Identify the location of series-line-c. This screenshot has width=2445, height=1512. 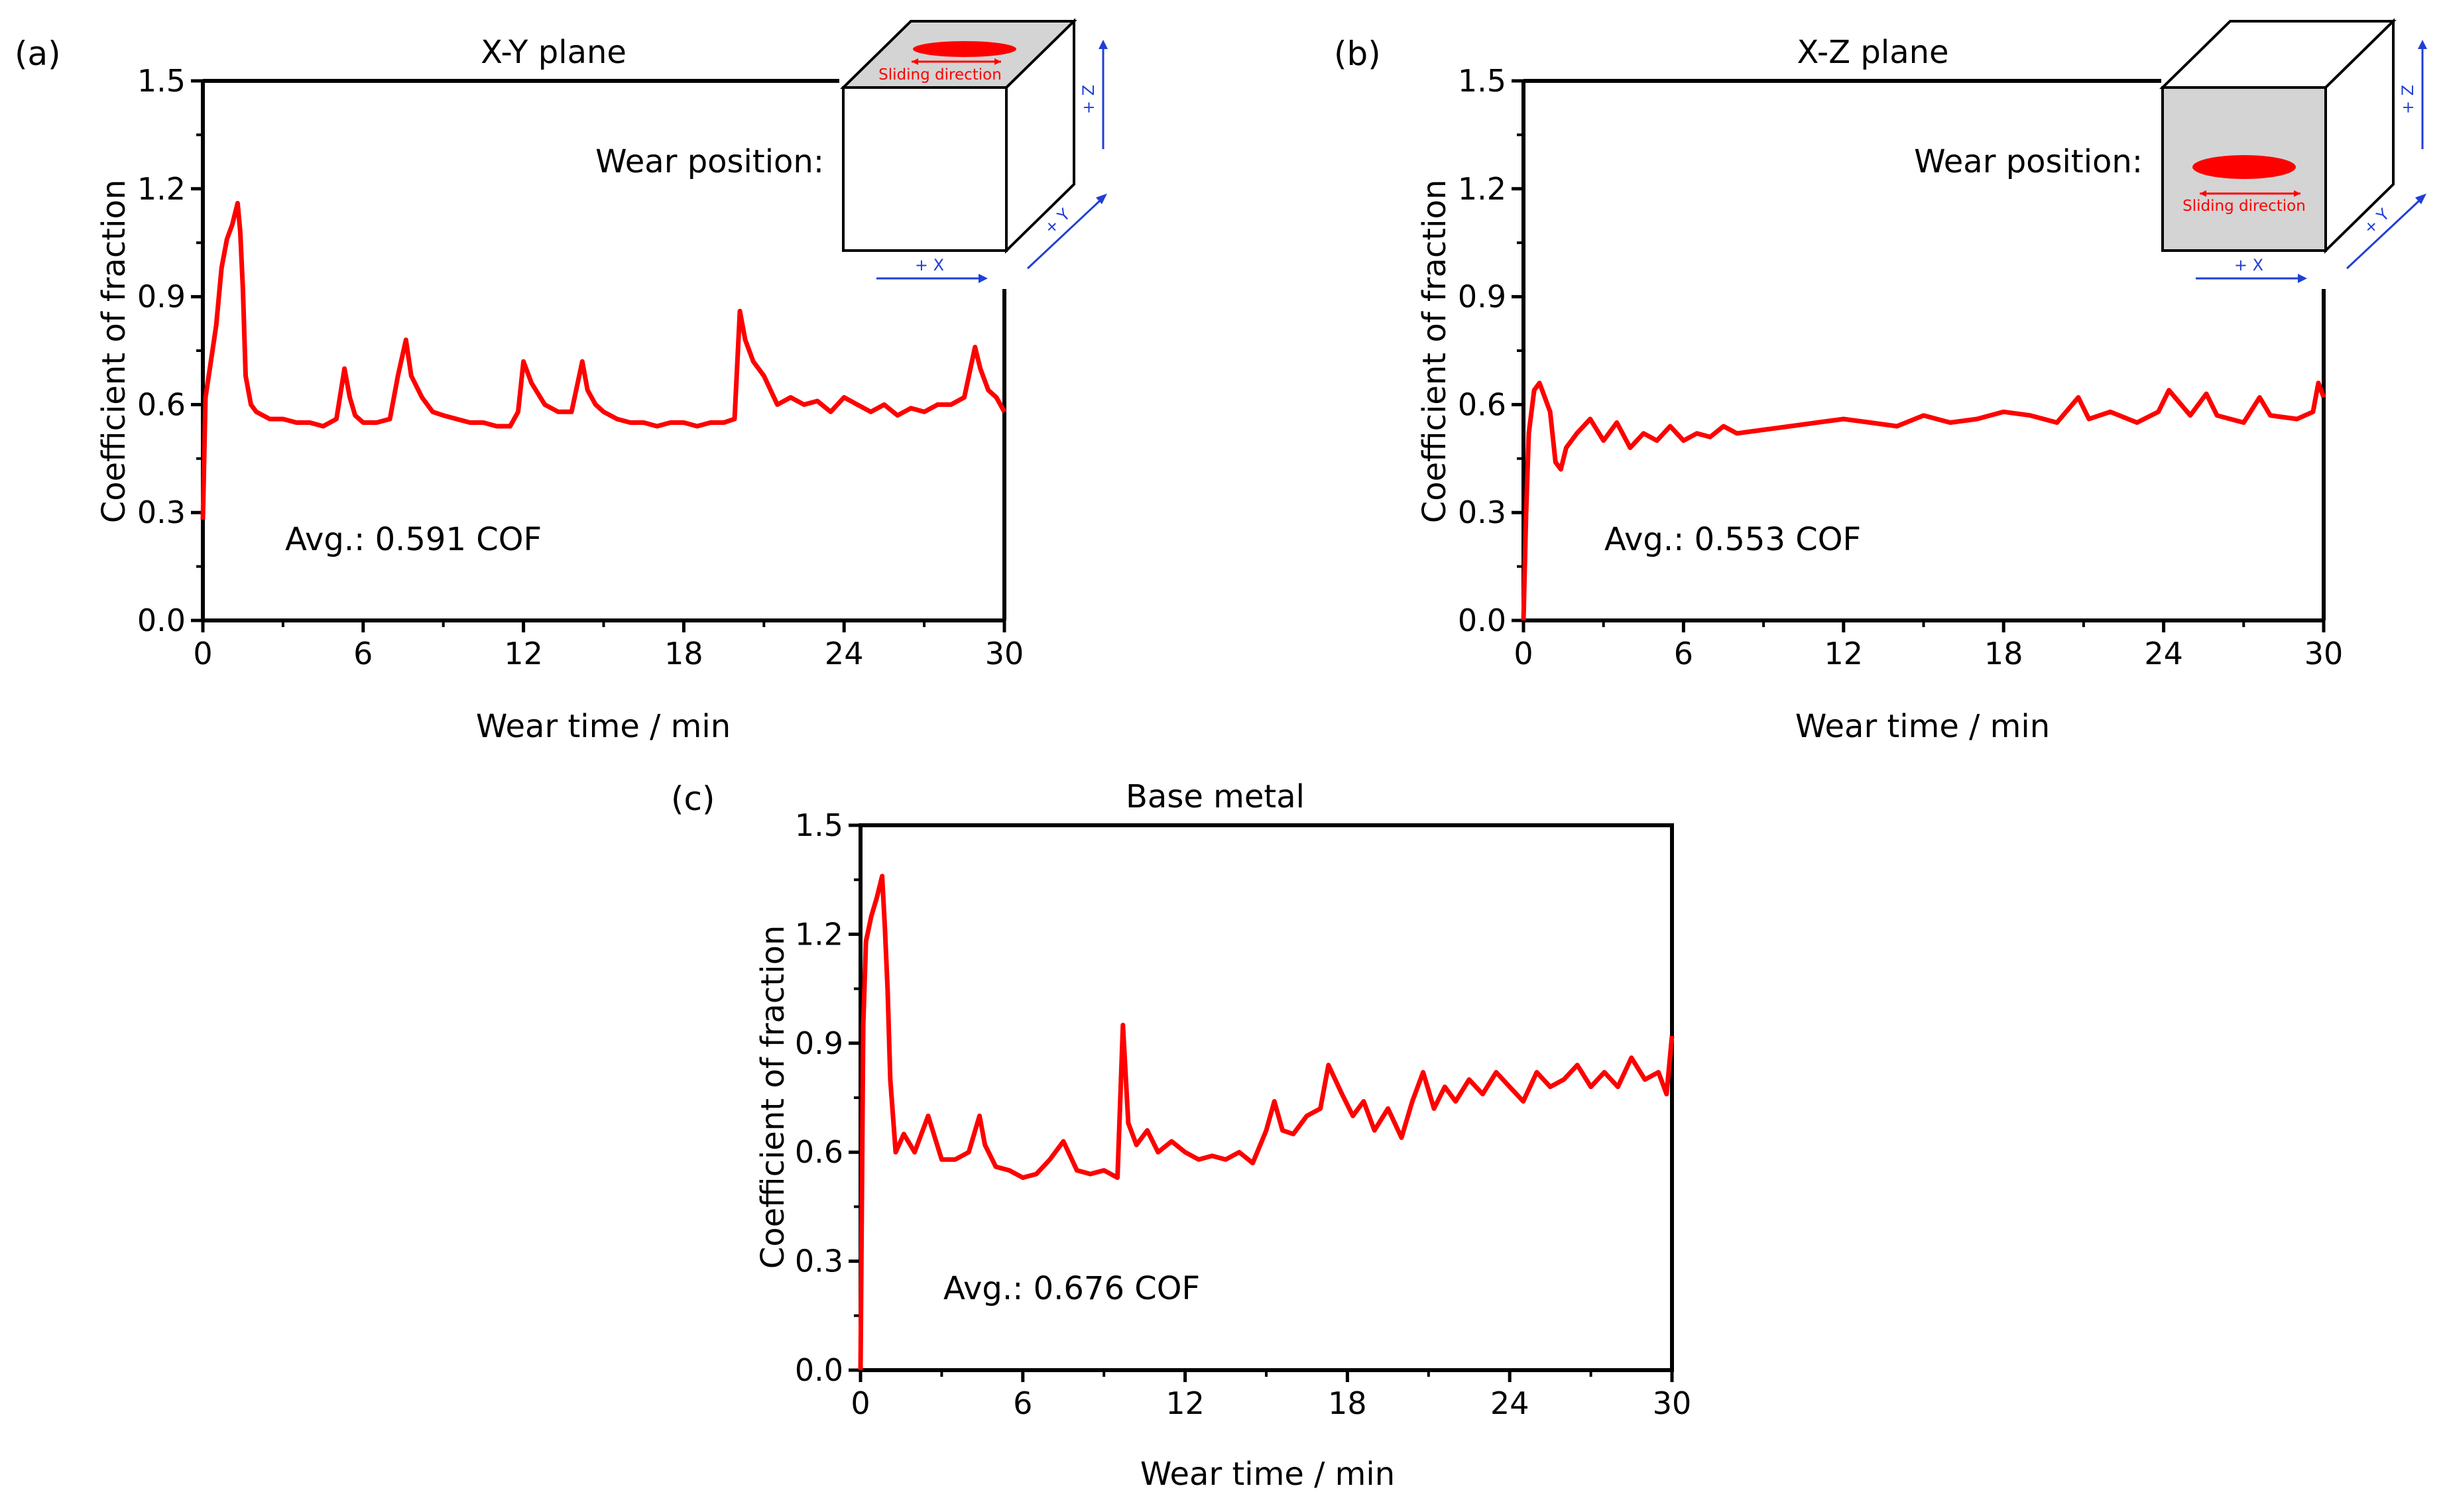
(1266, 1122).